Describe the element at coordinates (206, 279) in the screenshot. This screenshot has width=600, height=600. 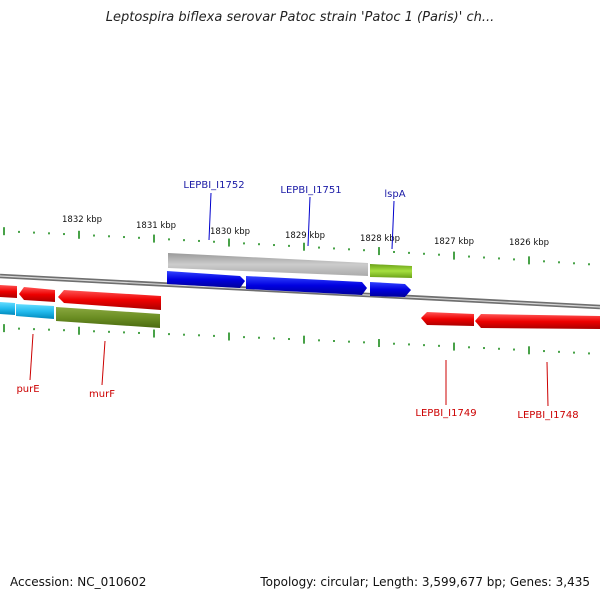
I see `gene-arrow-lepbi-i1752` at that location.